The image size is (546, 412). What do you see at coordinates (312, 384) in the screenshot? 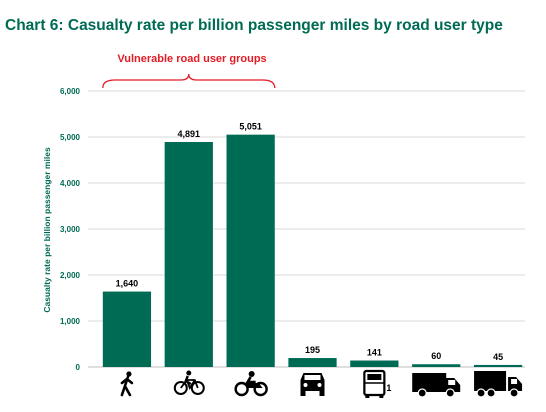
I see `car-icon` at bounding box center [312, 384].